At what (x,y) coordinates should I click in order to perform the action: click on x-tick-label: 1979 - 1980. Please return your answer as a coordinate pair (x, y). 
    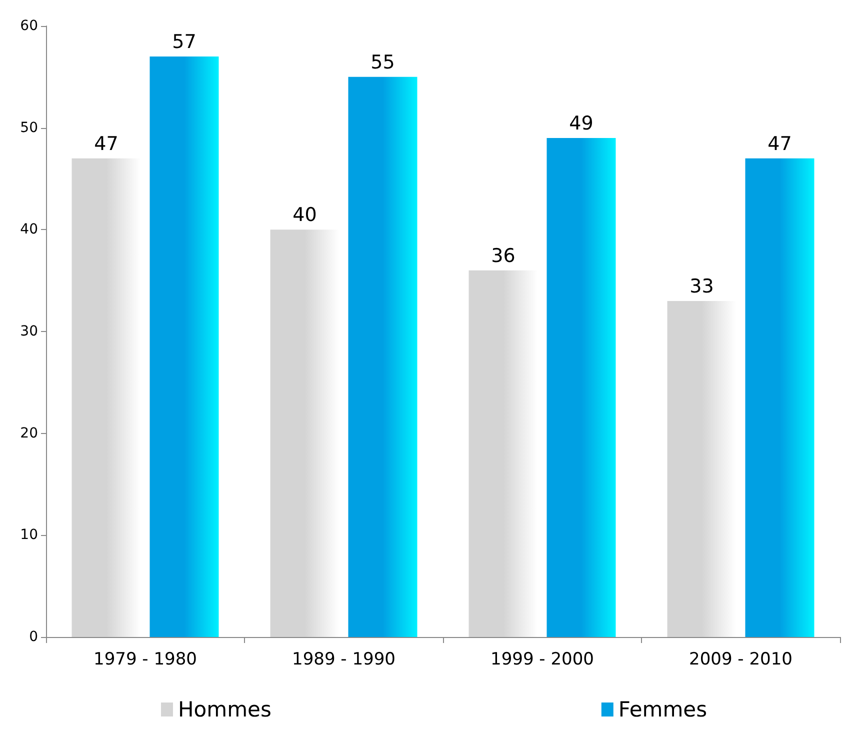
    Looking at the image, I should click on (145, 660).